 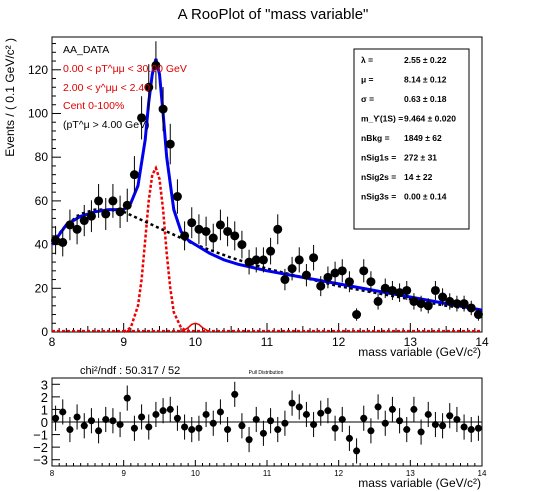 What do you see at coordinates (42, 245) in the screenshot?
I see `main-y-tick-label: 40` at bounding box center [42, 245].